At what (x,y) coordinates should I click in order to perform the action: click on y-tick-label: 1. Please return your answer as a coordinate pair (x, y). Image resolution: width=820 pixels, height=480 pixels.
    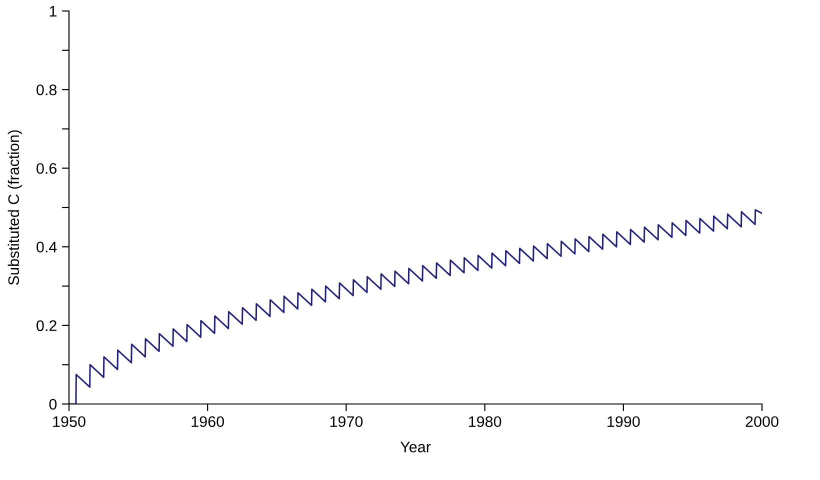
    Looking at the image, I should click on (53, 11).